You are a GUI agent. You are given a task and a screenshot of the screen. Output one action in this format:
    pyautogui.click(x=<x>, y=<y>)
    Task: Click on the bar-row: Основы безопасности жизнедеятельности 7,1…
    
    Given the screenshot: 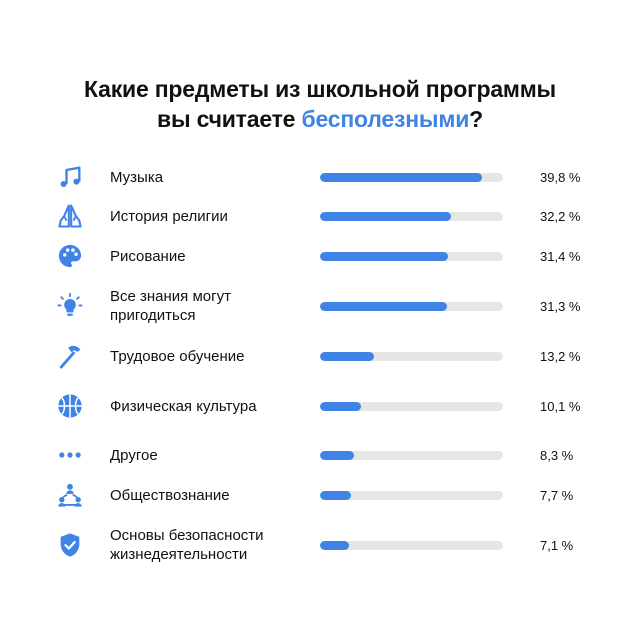 What is the action you would take?
    pyautogui.click(x=320, y=545)
    